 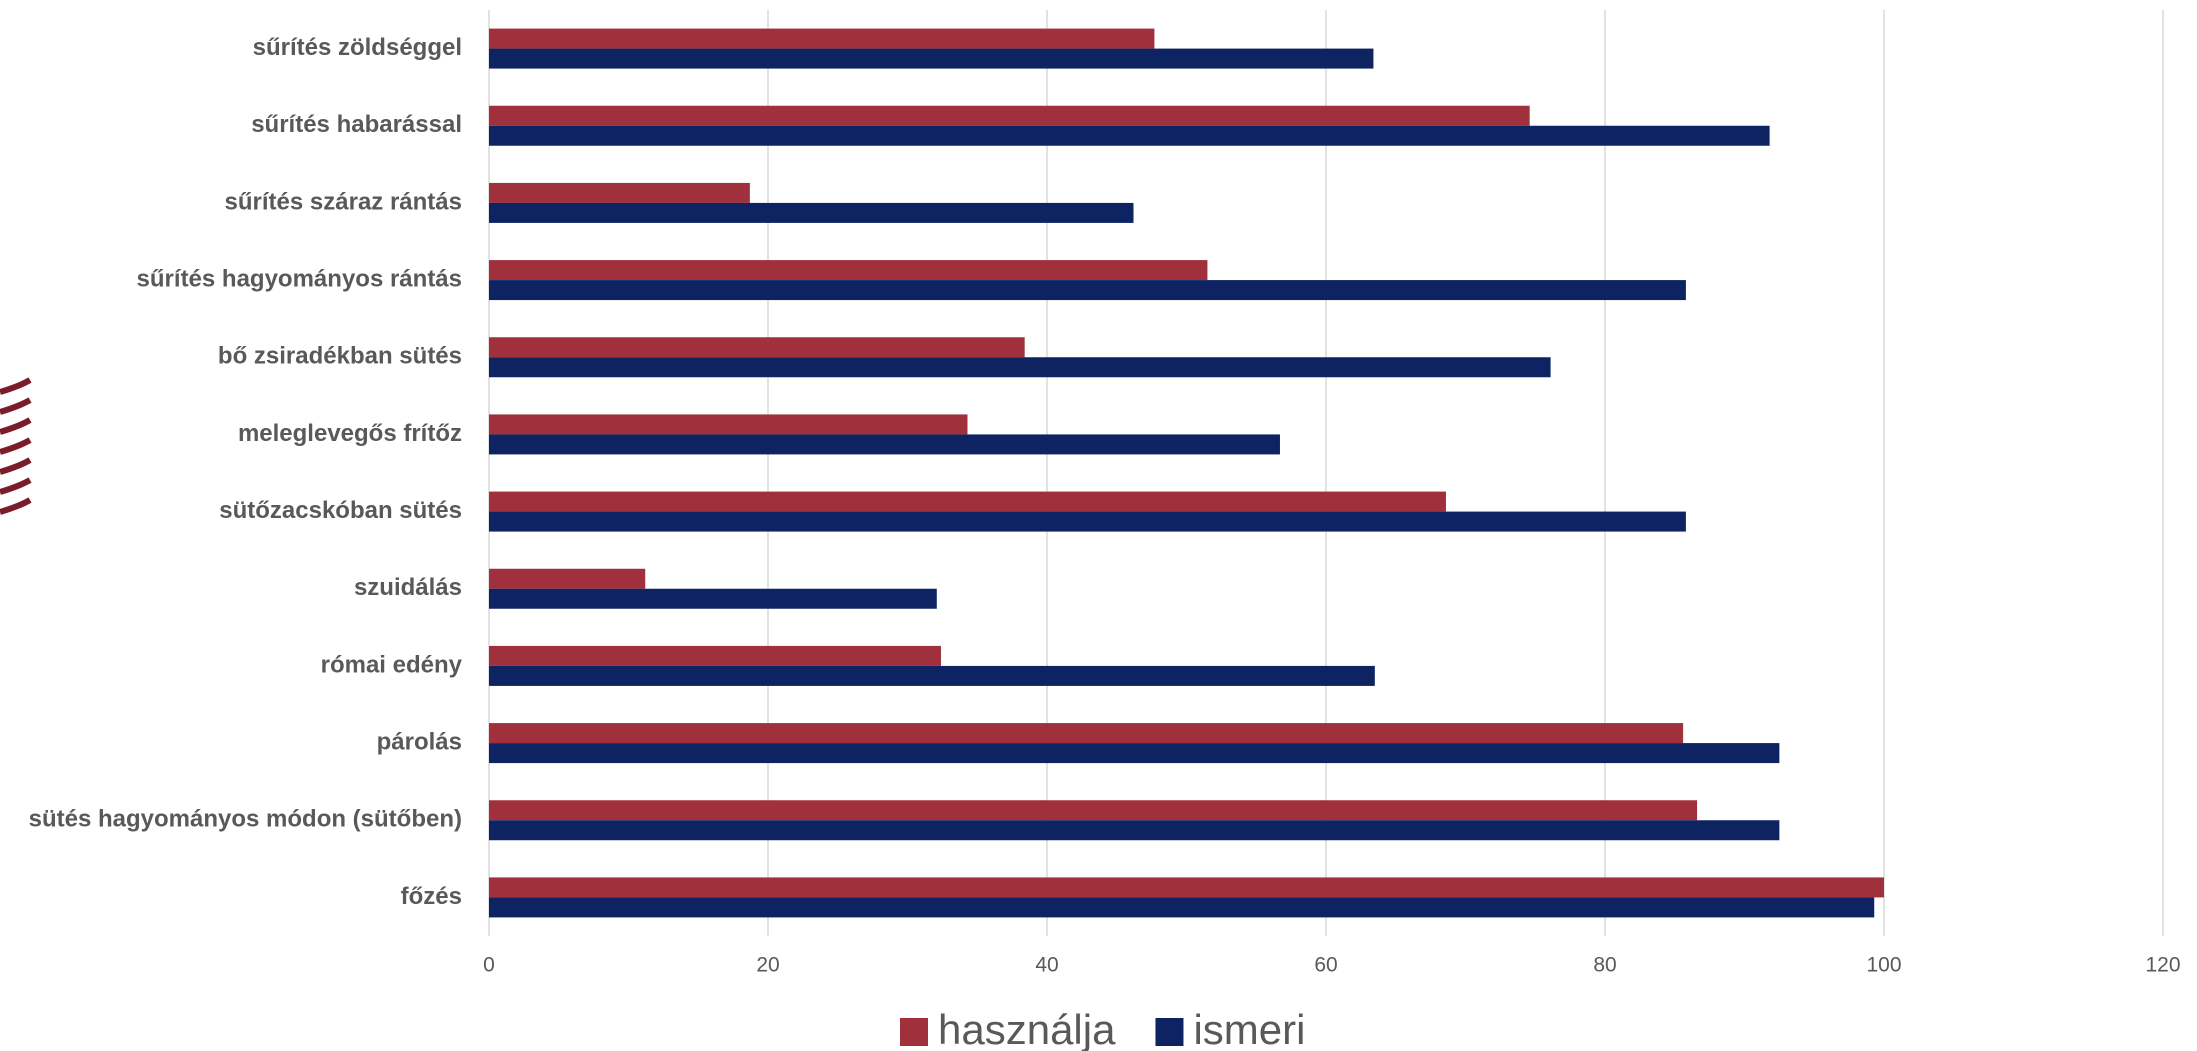 What do you see at coordinates (343, 201) in the screenshot?
I see `y-tick-label: sűrítés száraz rántás` at bounding box center [343, 201].